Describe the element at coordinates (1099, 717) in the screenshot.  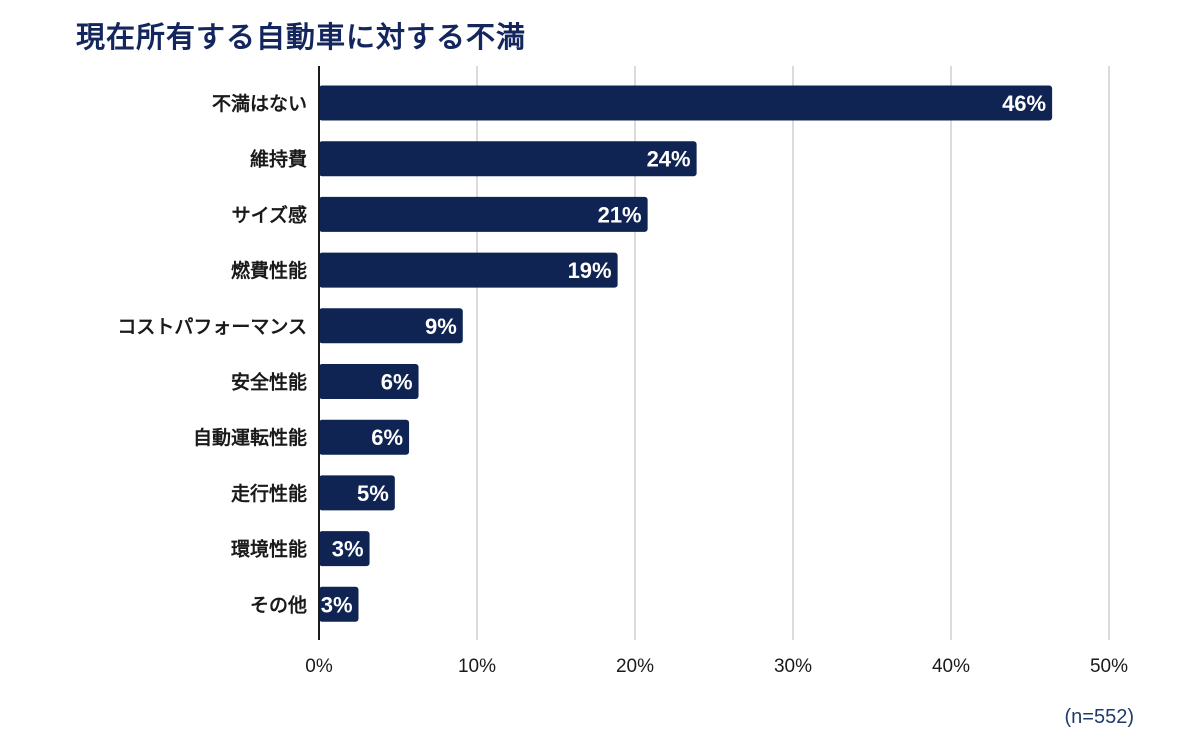
I see `sample-size-note: (n=552)` at that location.